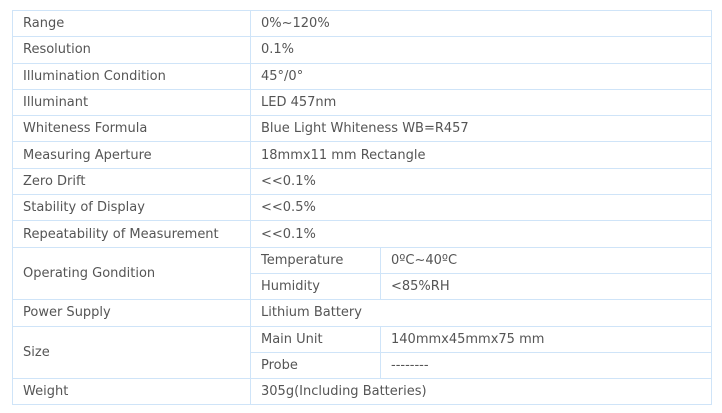  Describe the element at coordinates (315, 339) in the screenshot. I see `sub-label: Main Unit` at that location.